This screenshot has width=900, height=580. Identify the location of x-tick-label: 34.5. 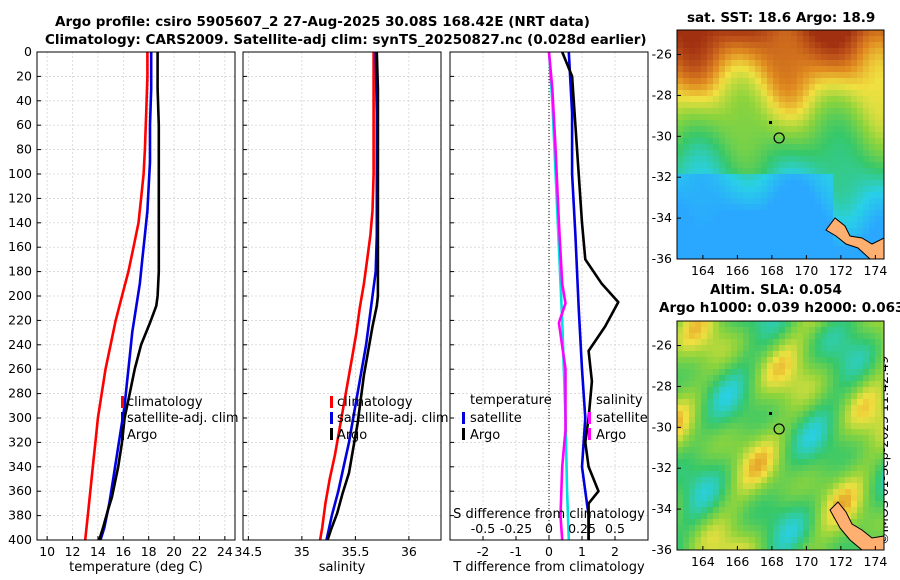
(248, 551).